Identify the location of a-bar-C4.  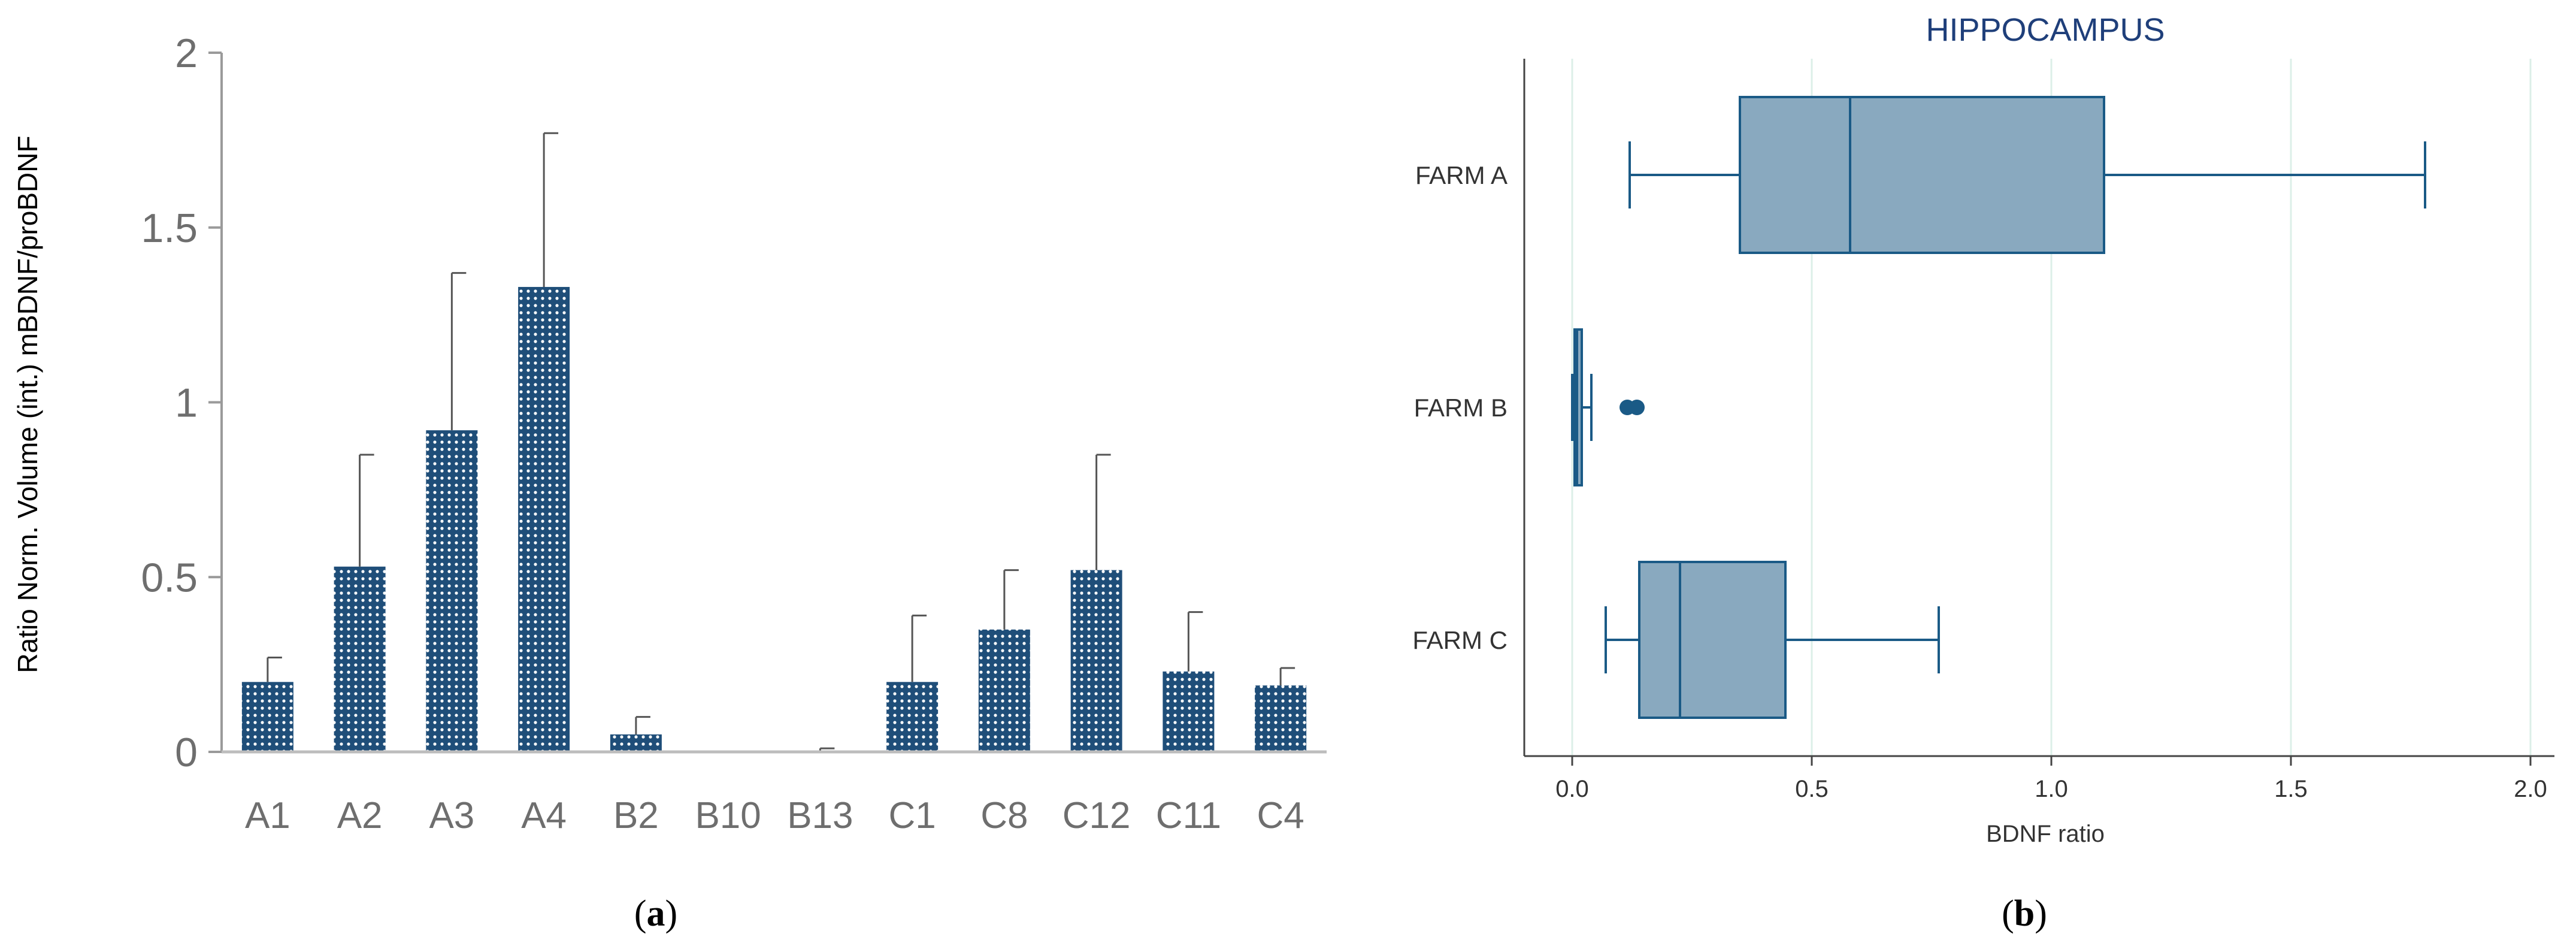
(1281, 718).